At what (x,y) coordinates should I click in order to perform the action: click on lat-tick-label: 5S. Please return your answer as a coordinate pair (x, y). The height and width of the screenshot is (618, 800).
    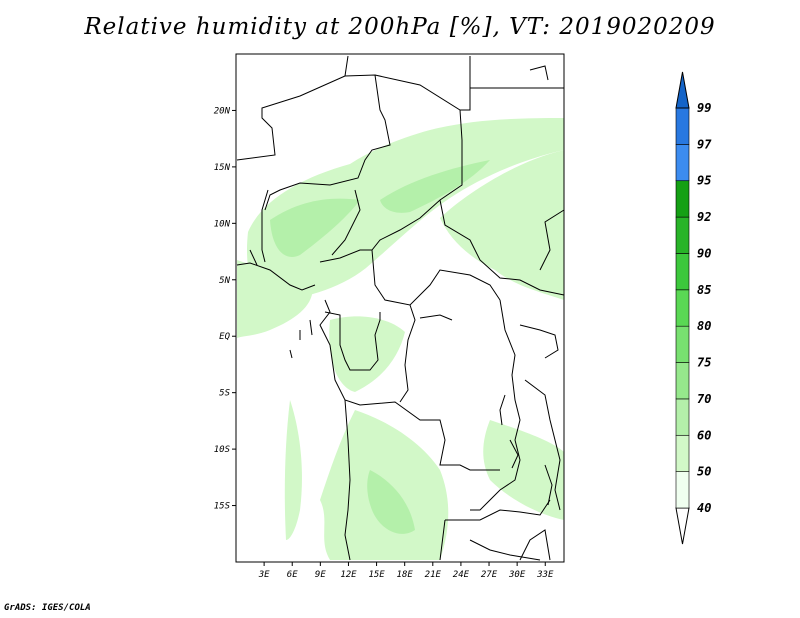
    Looking at the image, I should click on (224, 394).